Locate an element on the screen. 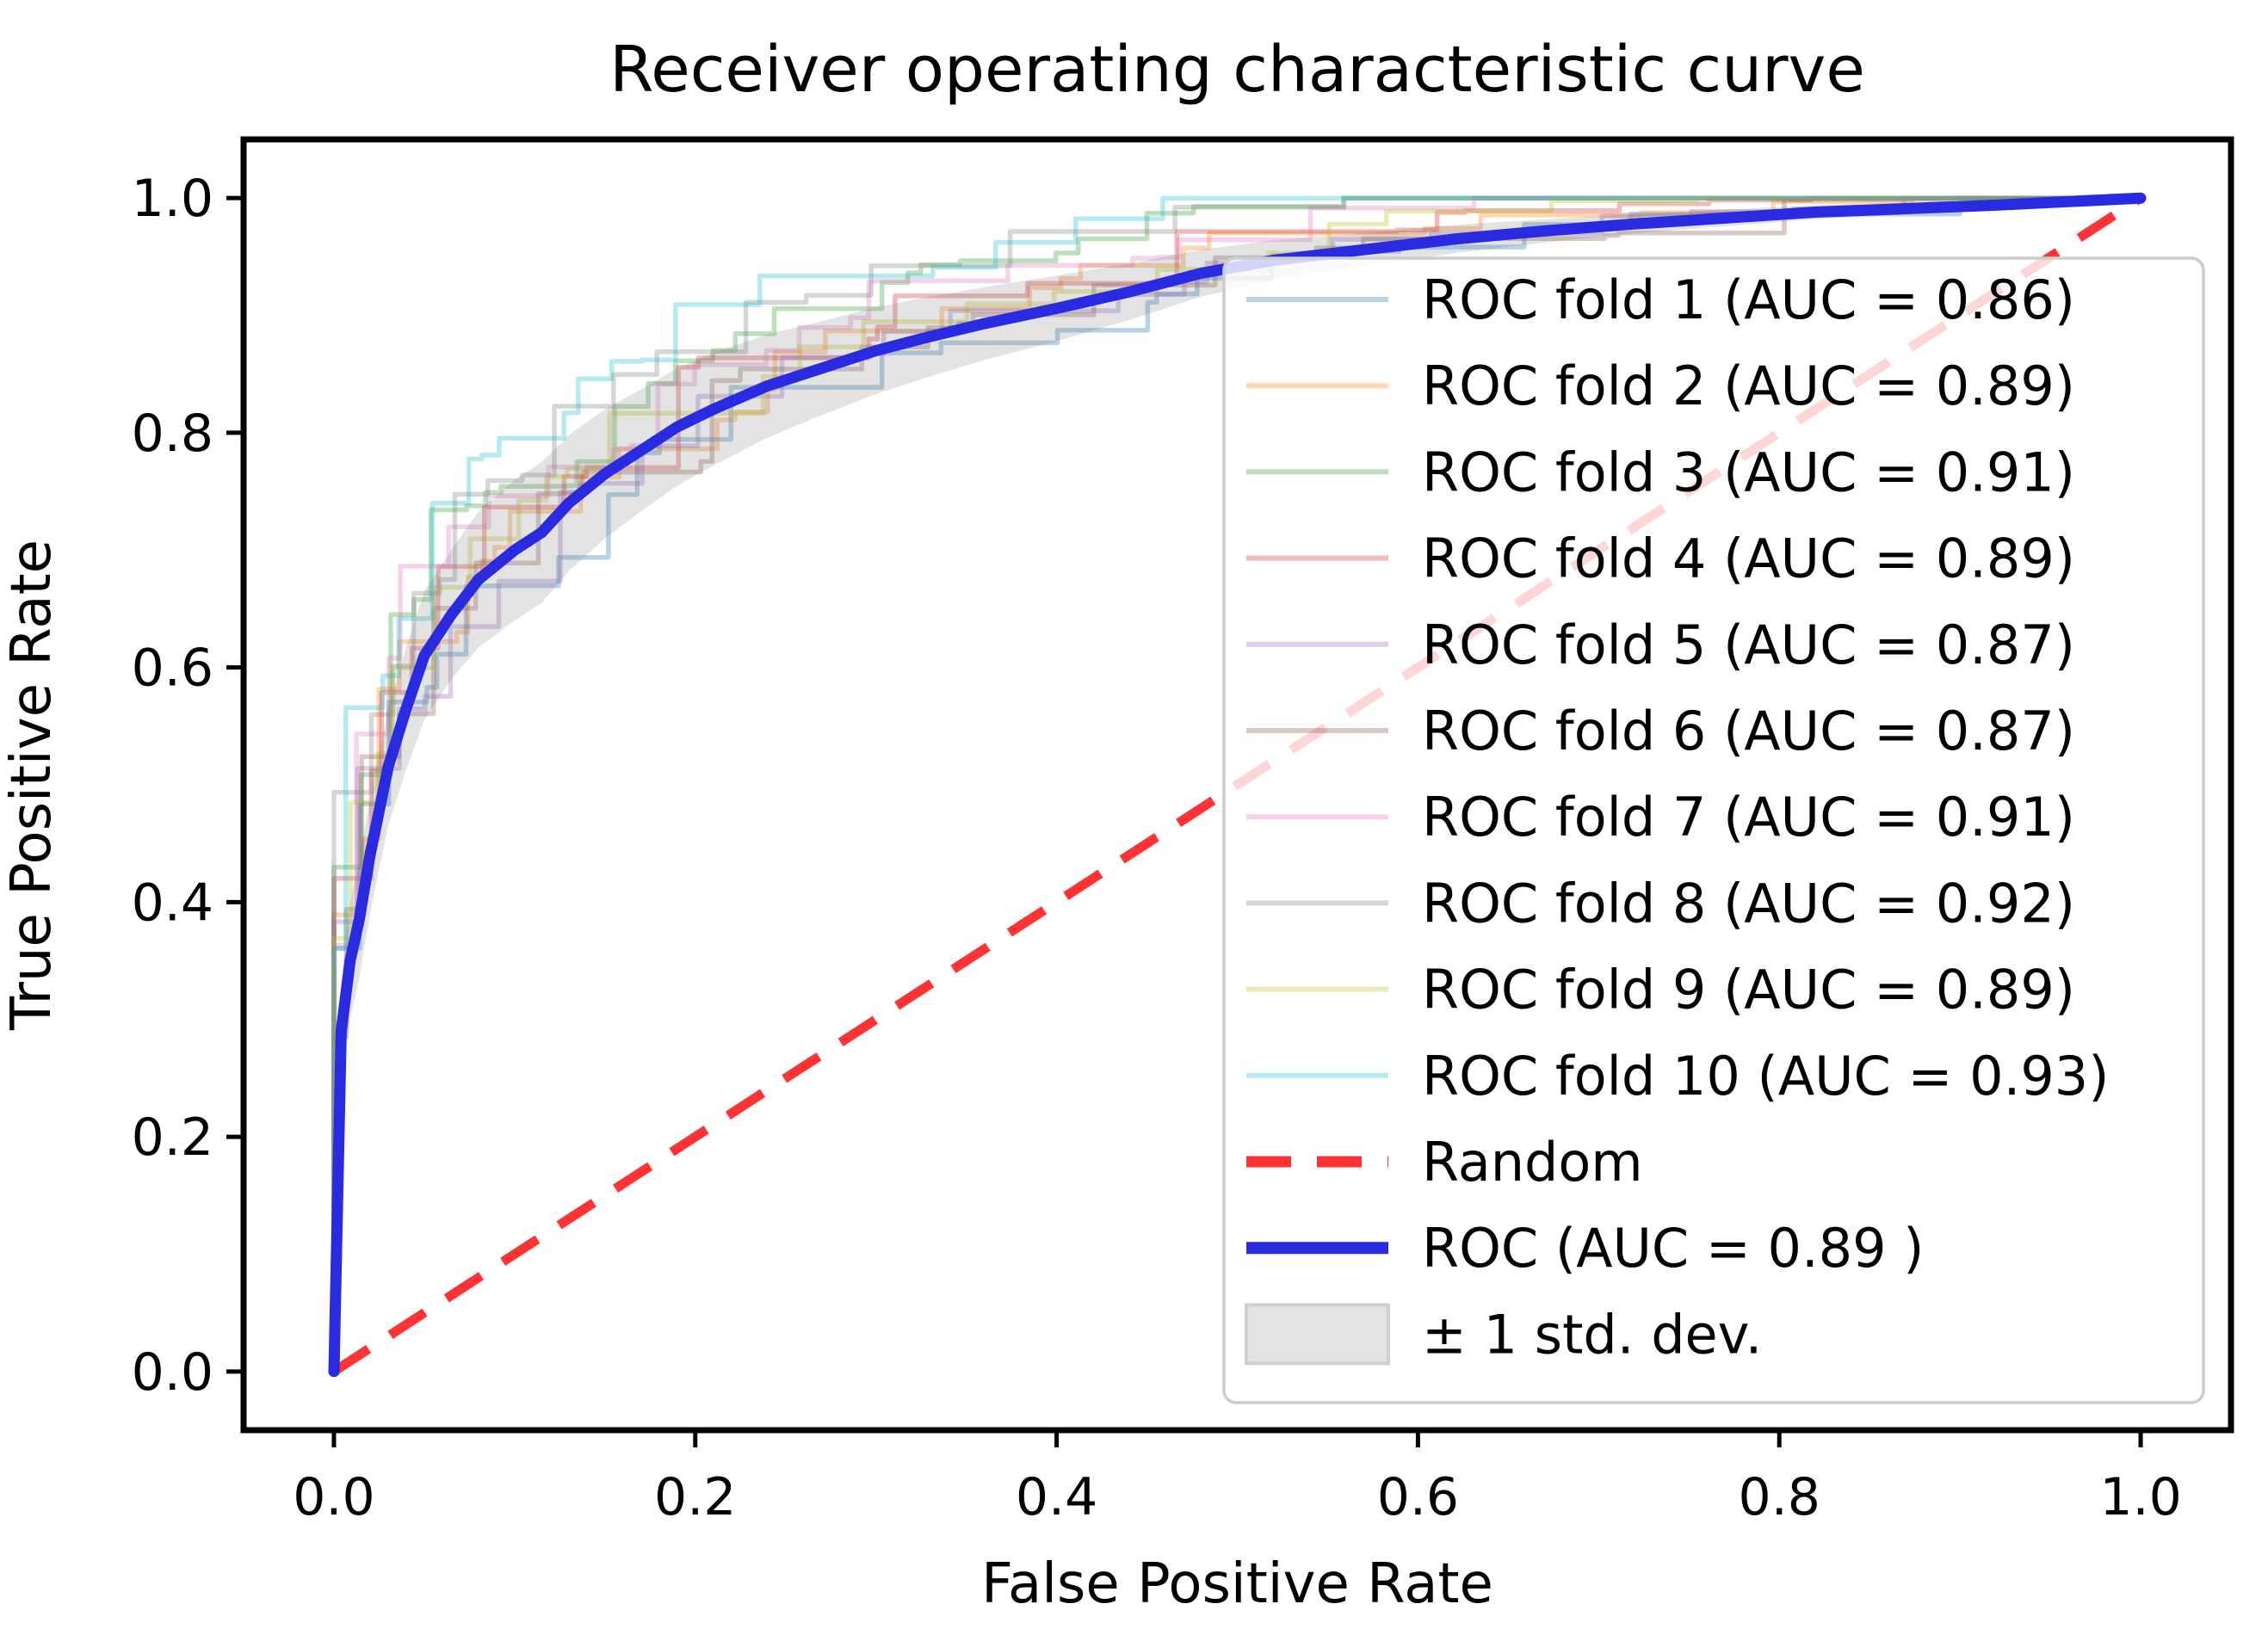 This screenshot has width=2268, height=1641. legend-entry-label: ROC fold 1 (AUC = 0.86) is located at coordinates (1748, 299).